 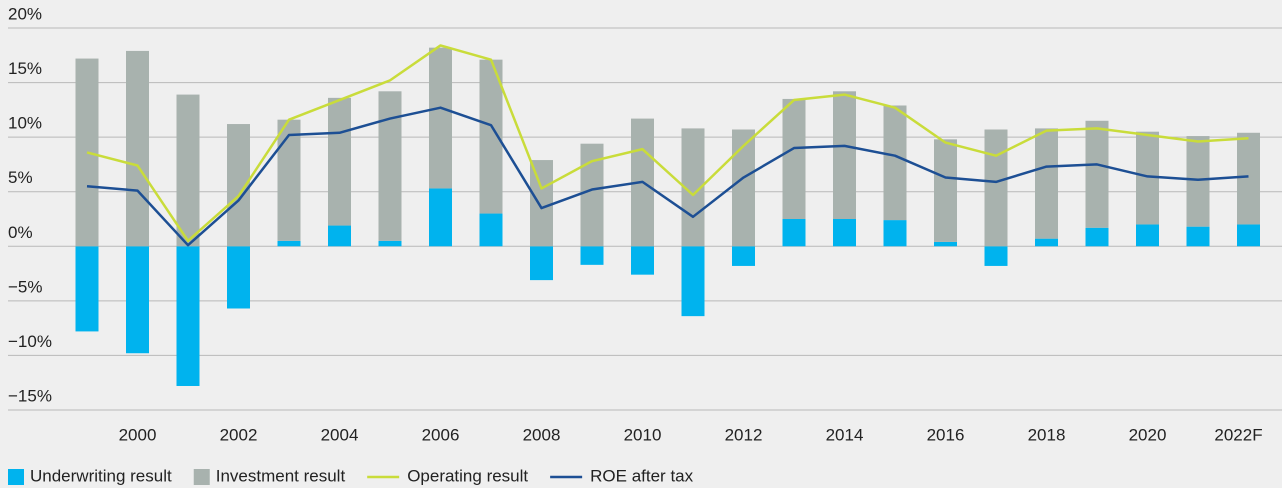 I want to click on x-tick-label: 2002, so click(x=239, y=434).